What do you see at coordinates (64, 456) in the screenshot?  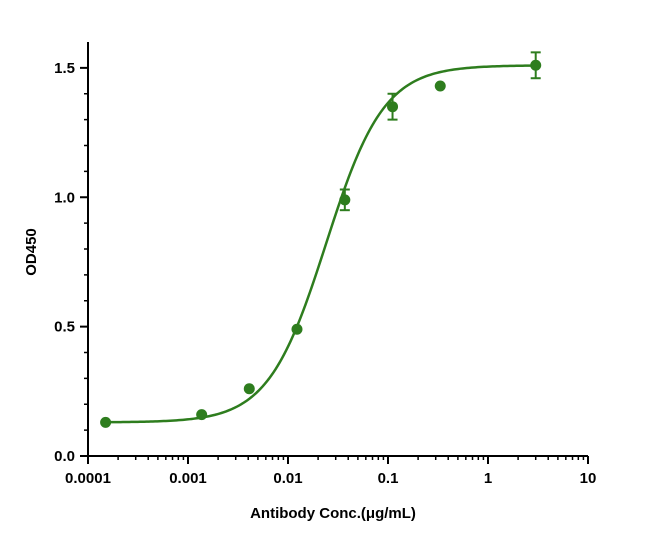 I see `y-tick-label: 0.0` at bounding box center [64, 456].